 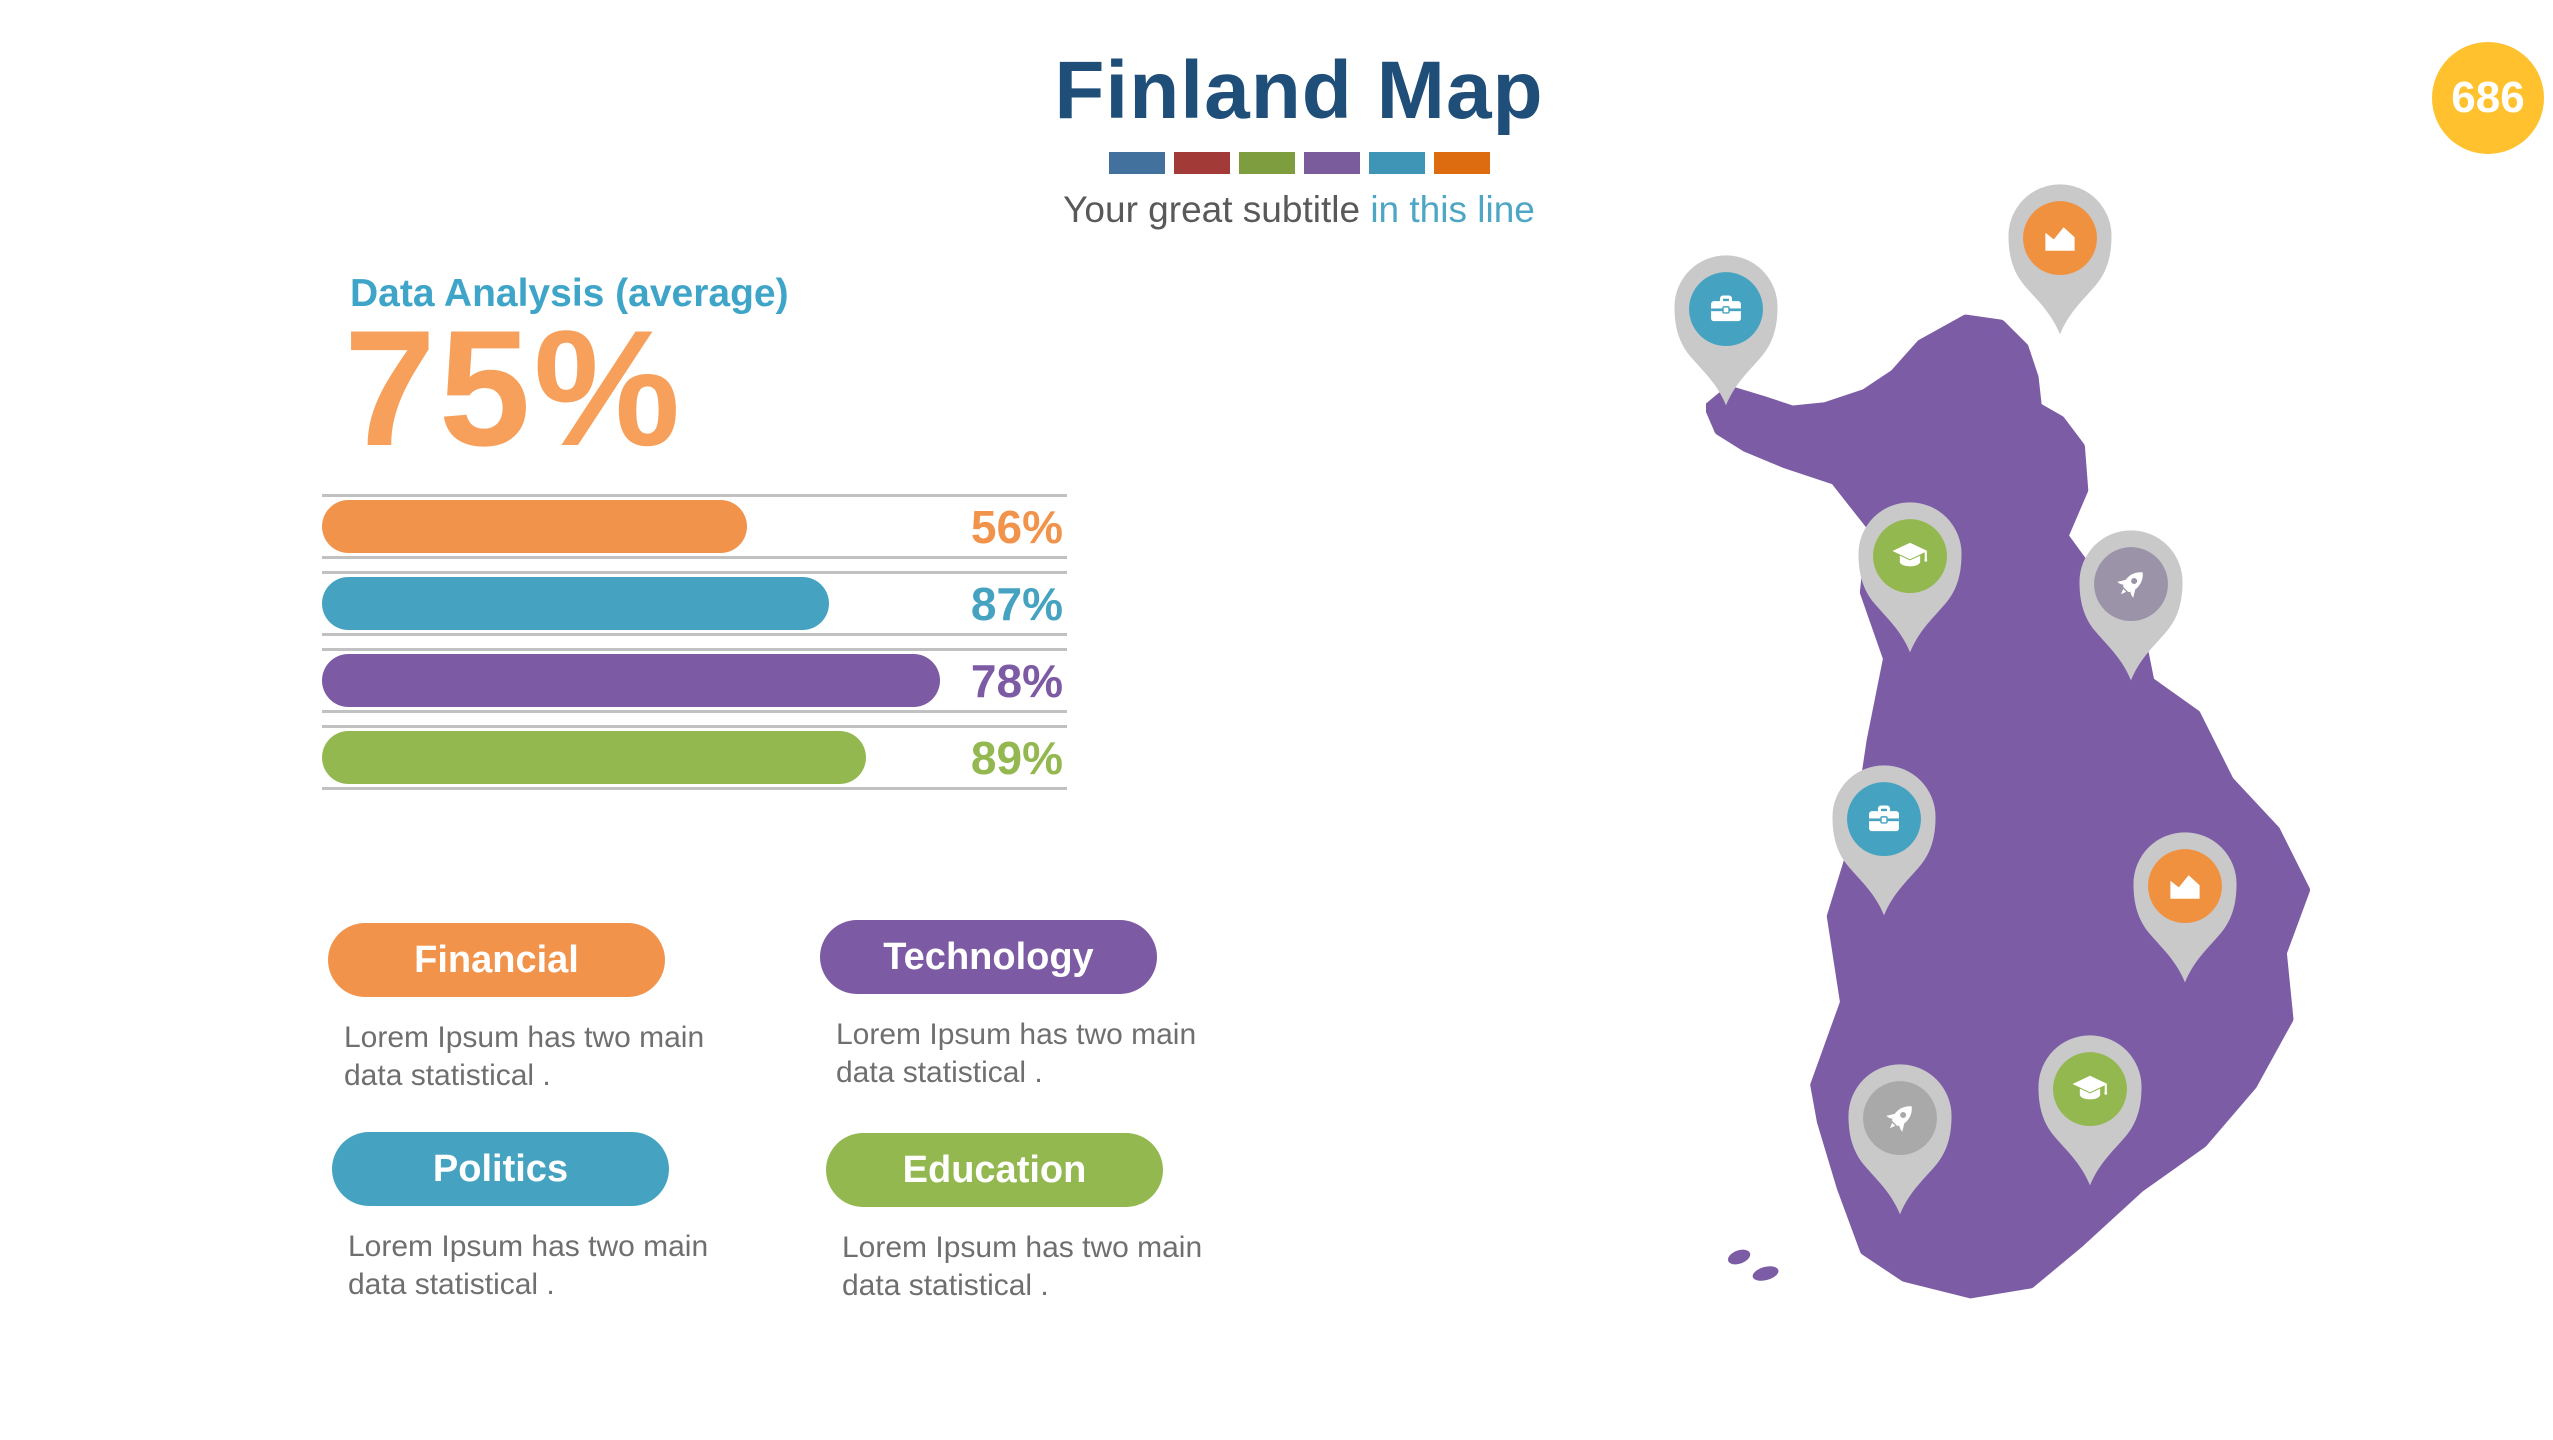 I want to click on bar-row-politics: 87%, so click(x=694, y=603).